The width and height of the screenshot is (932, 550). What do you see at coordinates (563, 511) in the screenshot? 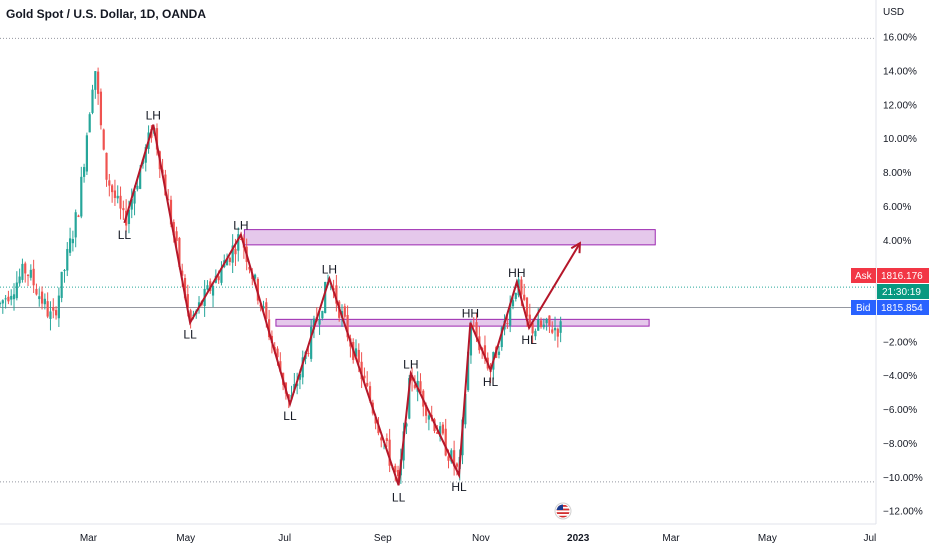
I see `us-flag-icon` at bounding box center [563, 511].